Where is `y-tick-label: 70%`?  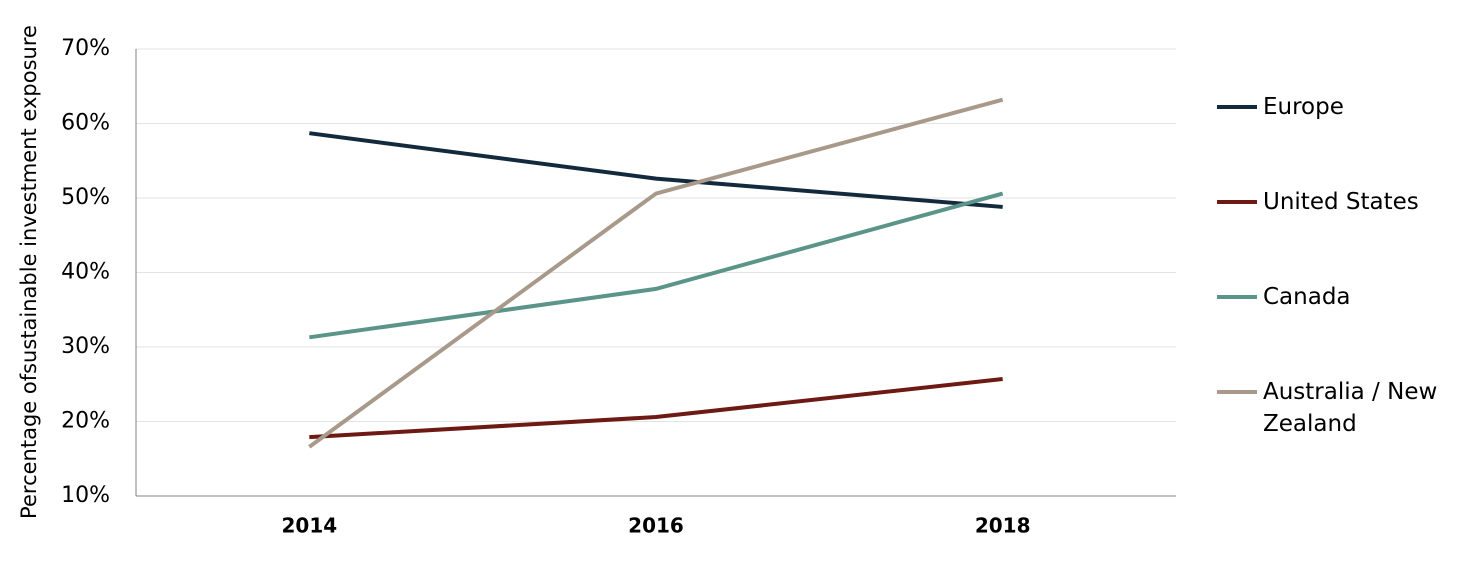 y-tick-label: 70% is located at coordinates (85, 48).